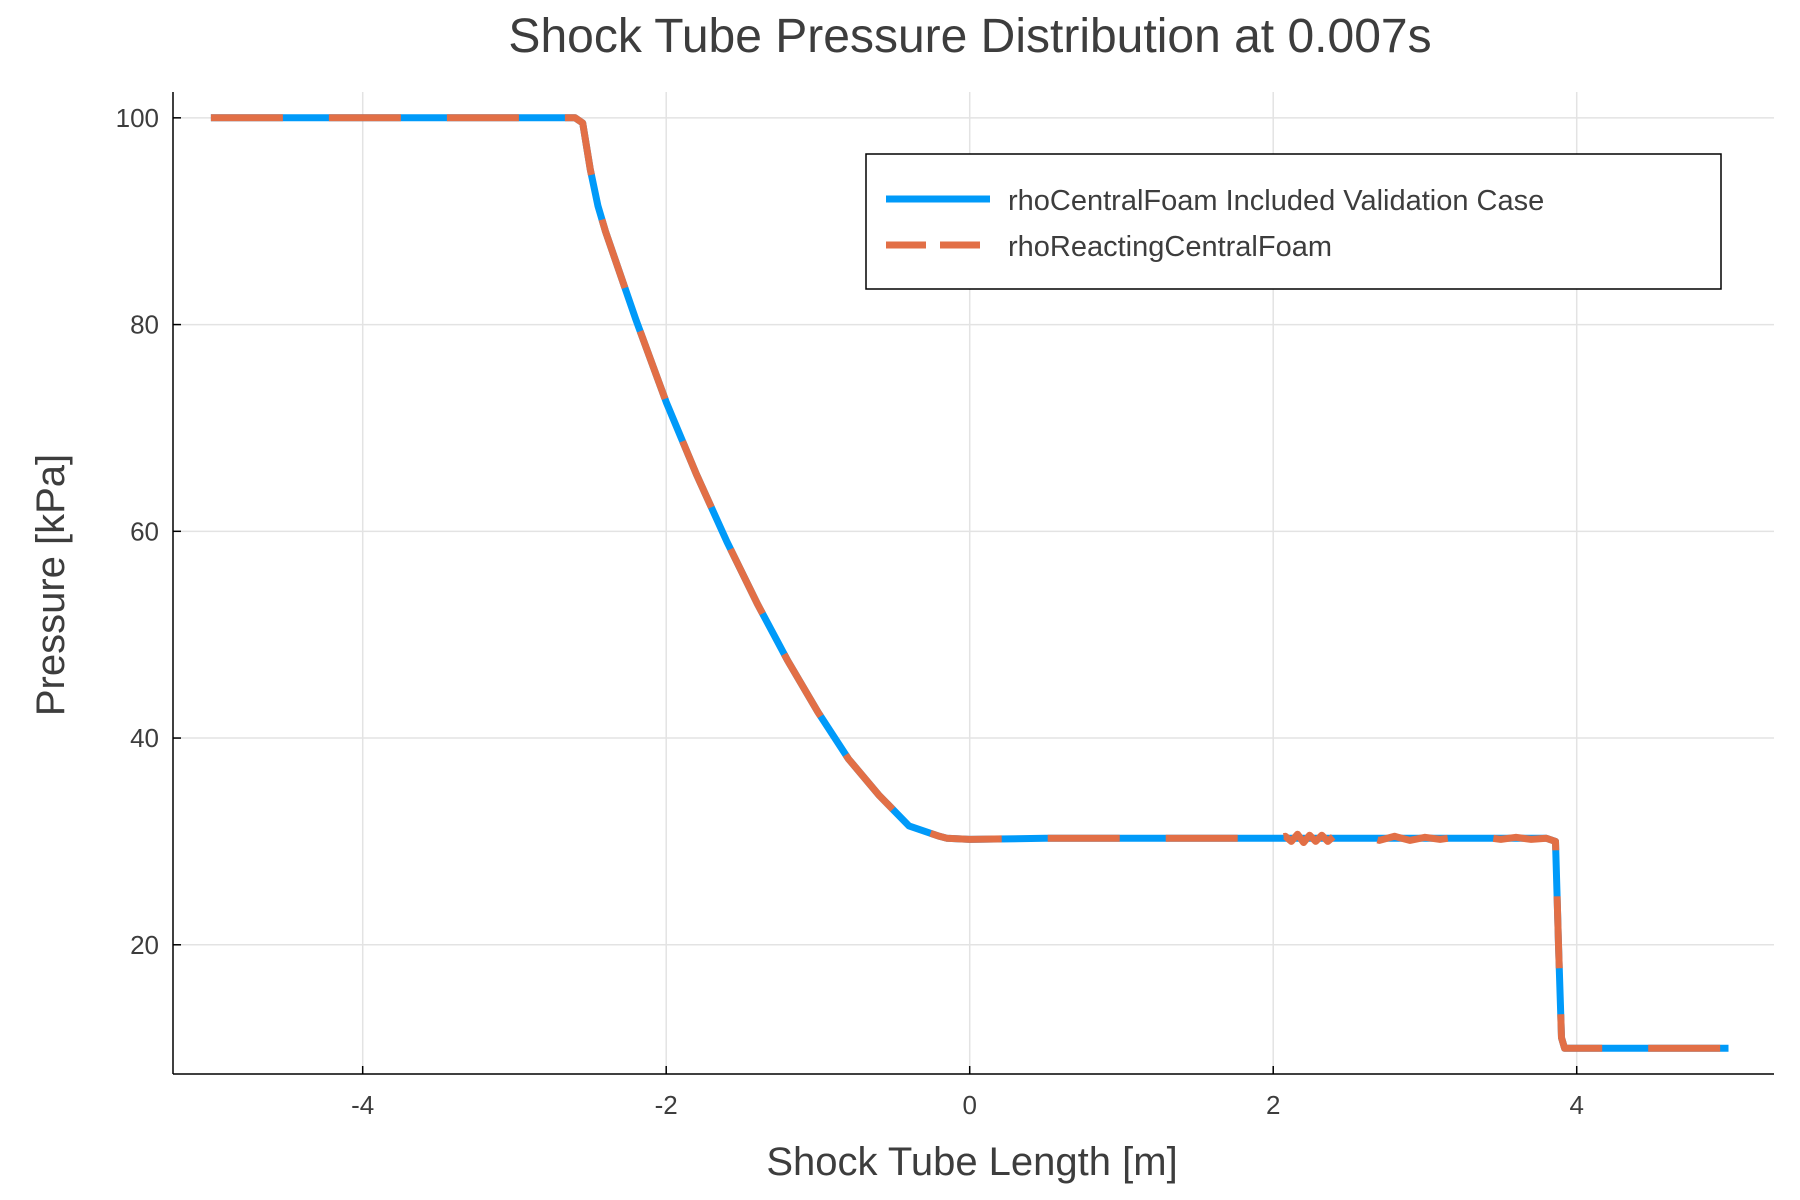  What do you see at coordinates (144, 325) in the screenshot?
I see `y-tick-label: 80` at bounding box center [144, 325].